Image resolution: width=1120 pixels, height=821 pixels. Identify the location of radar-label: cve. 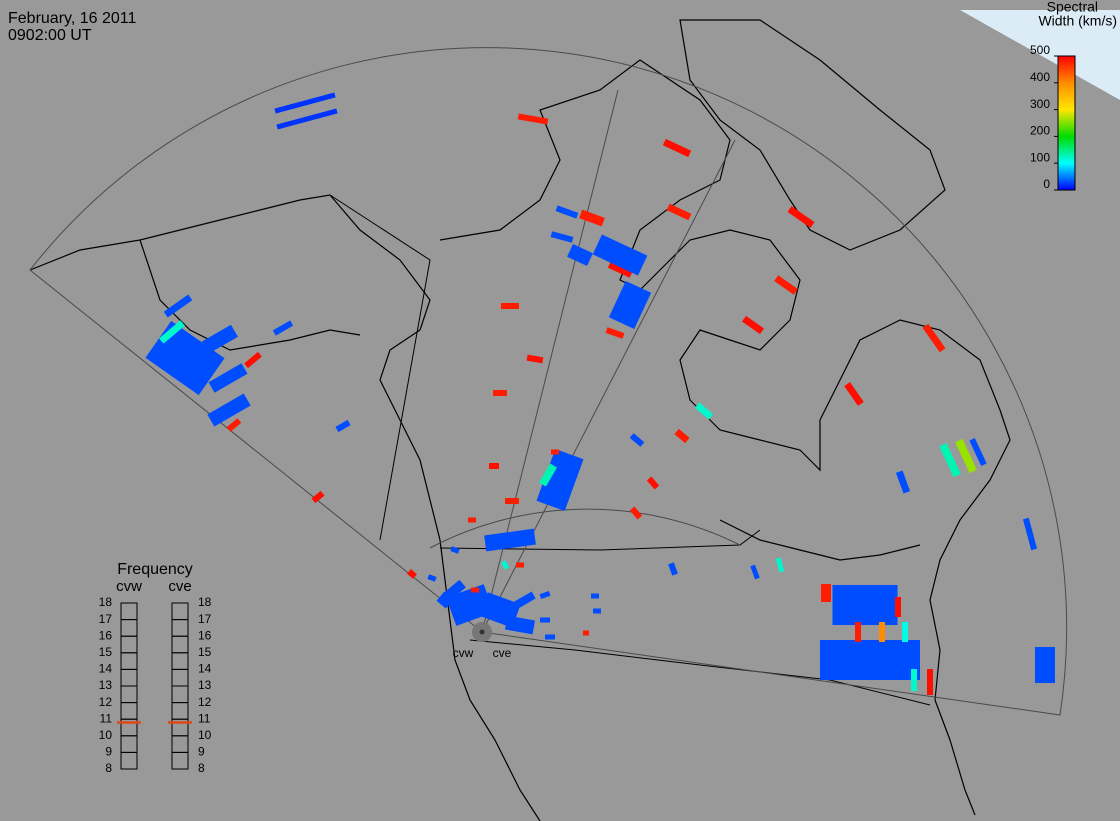
(502, 653).